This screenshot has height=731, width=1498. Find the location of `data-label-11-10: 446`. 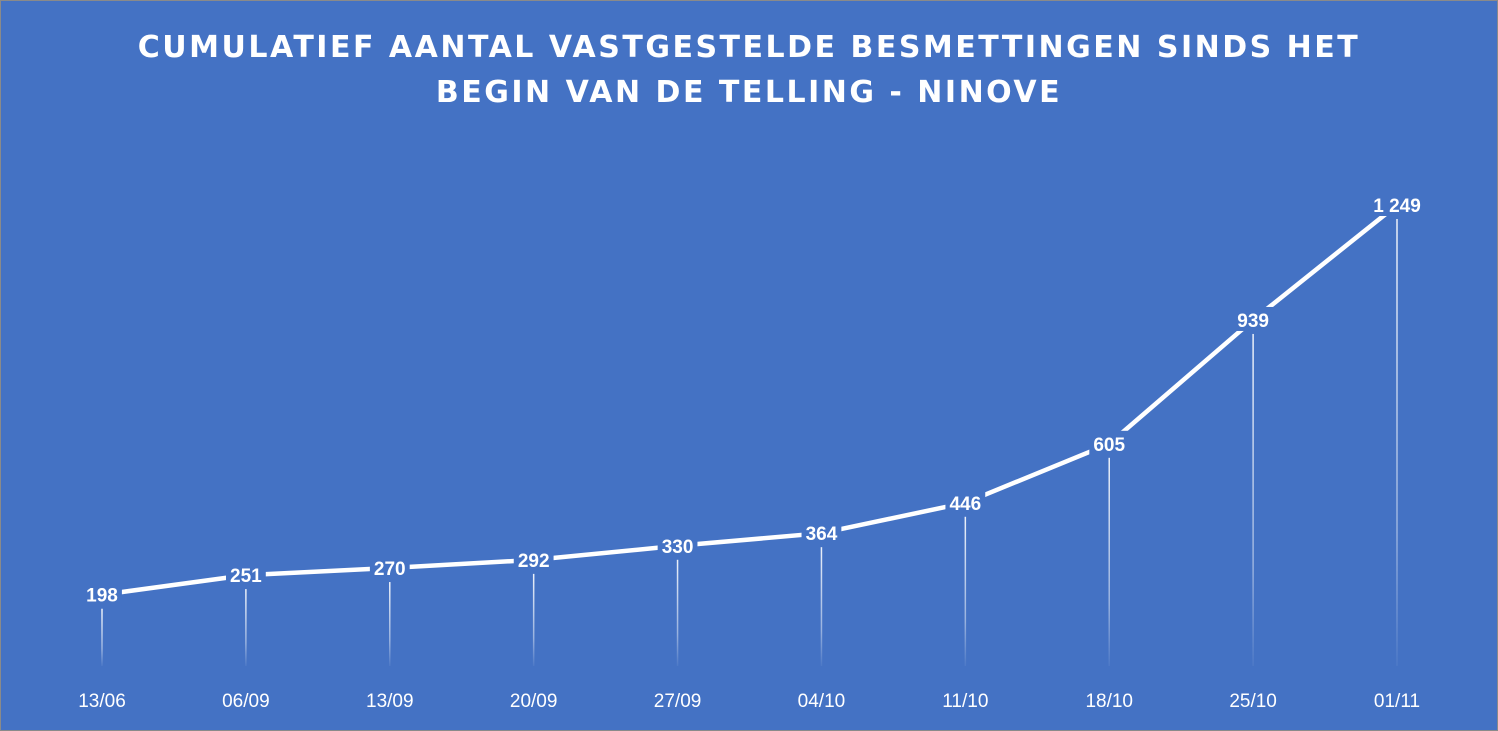

data-label-11-10: 446 is located at coordinates (965, 504).